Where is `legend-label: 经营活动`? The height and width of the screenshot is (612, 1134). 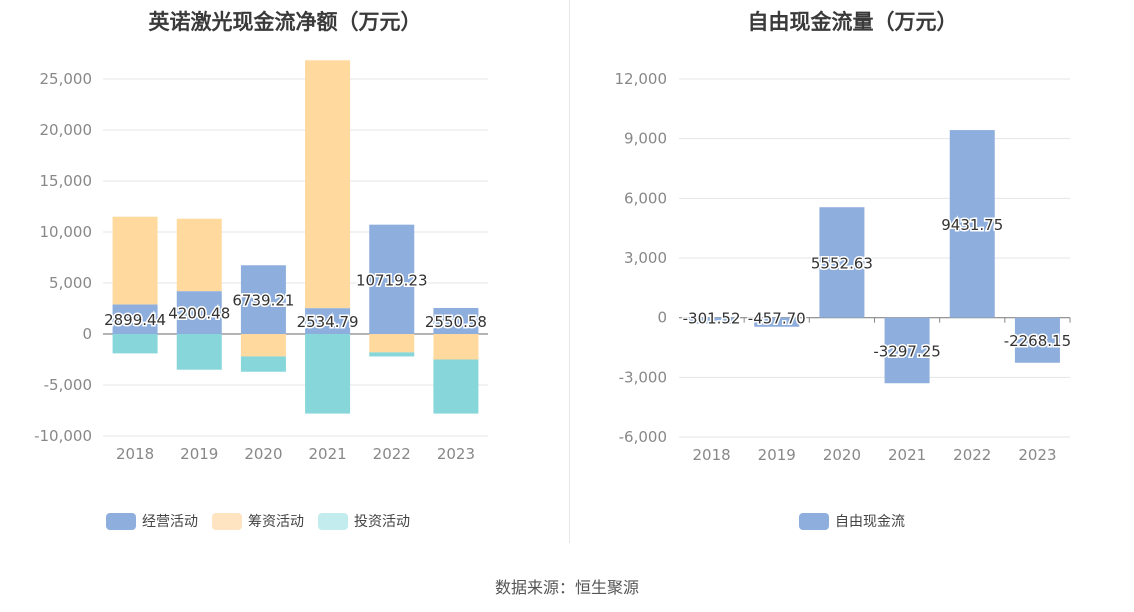
legend-label: 经营活动 is located at coordinates (170, 522).